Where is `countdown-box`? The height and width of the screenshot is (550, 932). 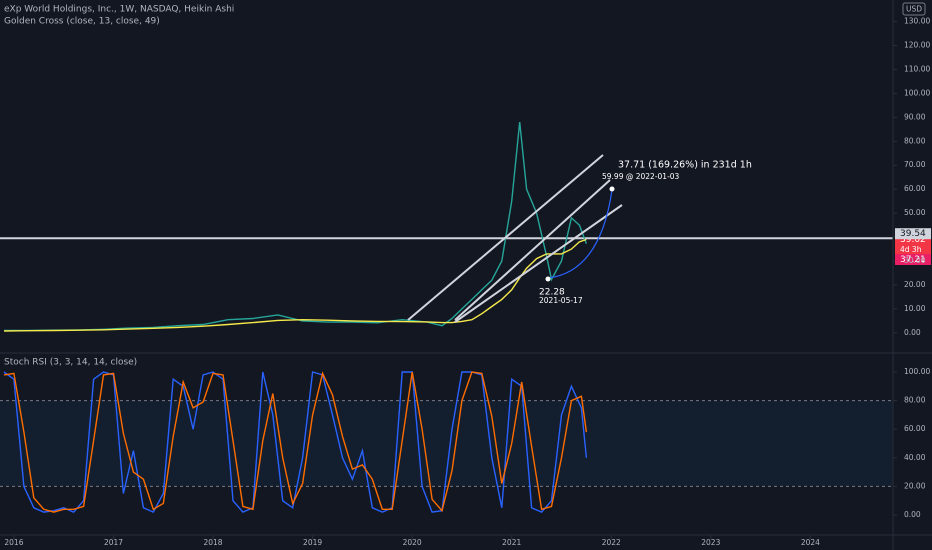 countdown-box is located at coordinates (913, 250).